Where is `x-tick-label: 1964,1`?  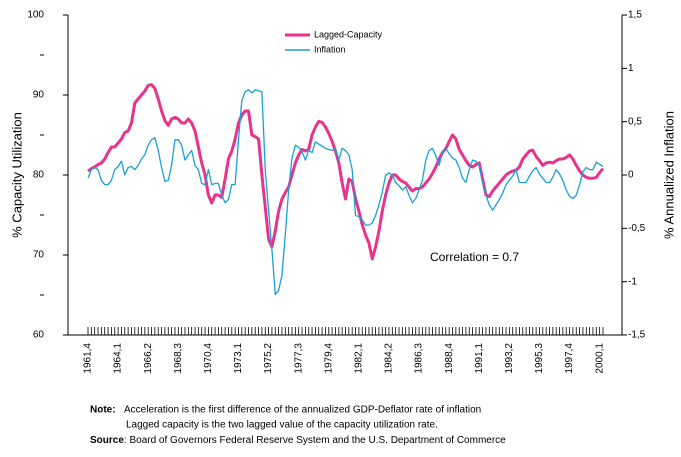 x-tick-label: 1964,1 is located at coordinates (118, 358).